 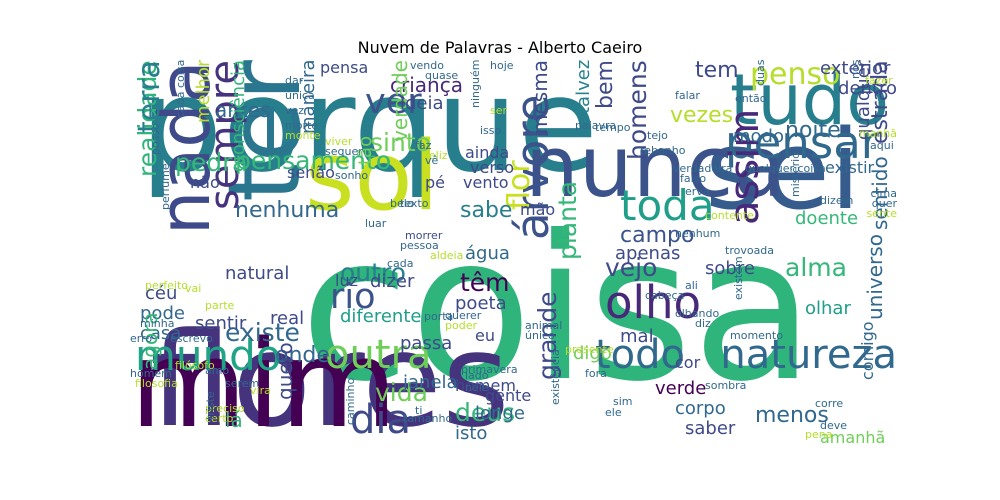 What do you see at coordinates (486, 182) in the screenshot?
I see `cloud-word: vento` at bounding box center [486, 182].